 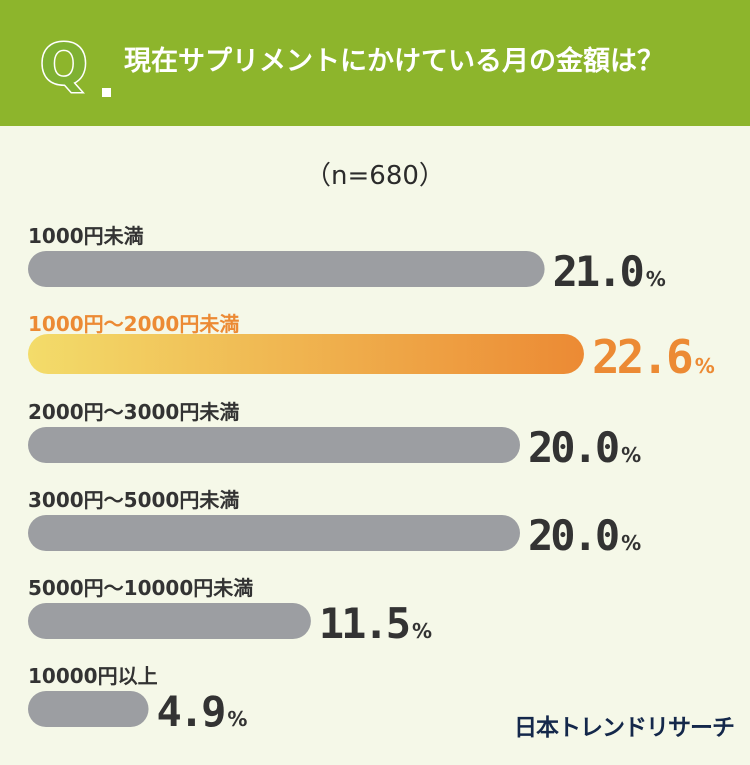 What do you see at coordinates (93, 676) in the screenshot?
I see `category-label: 10000円以上` at bounding box center [93, 676].